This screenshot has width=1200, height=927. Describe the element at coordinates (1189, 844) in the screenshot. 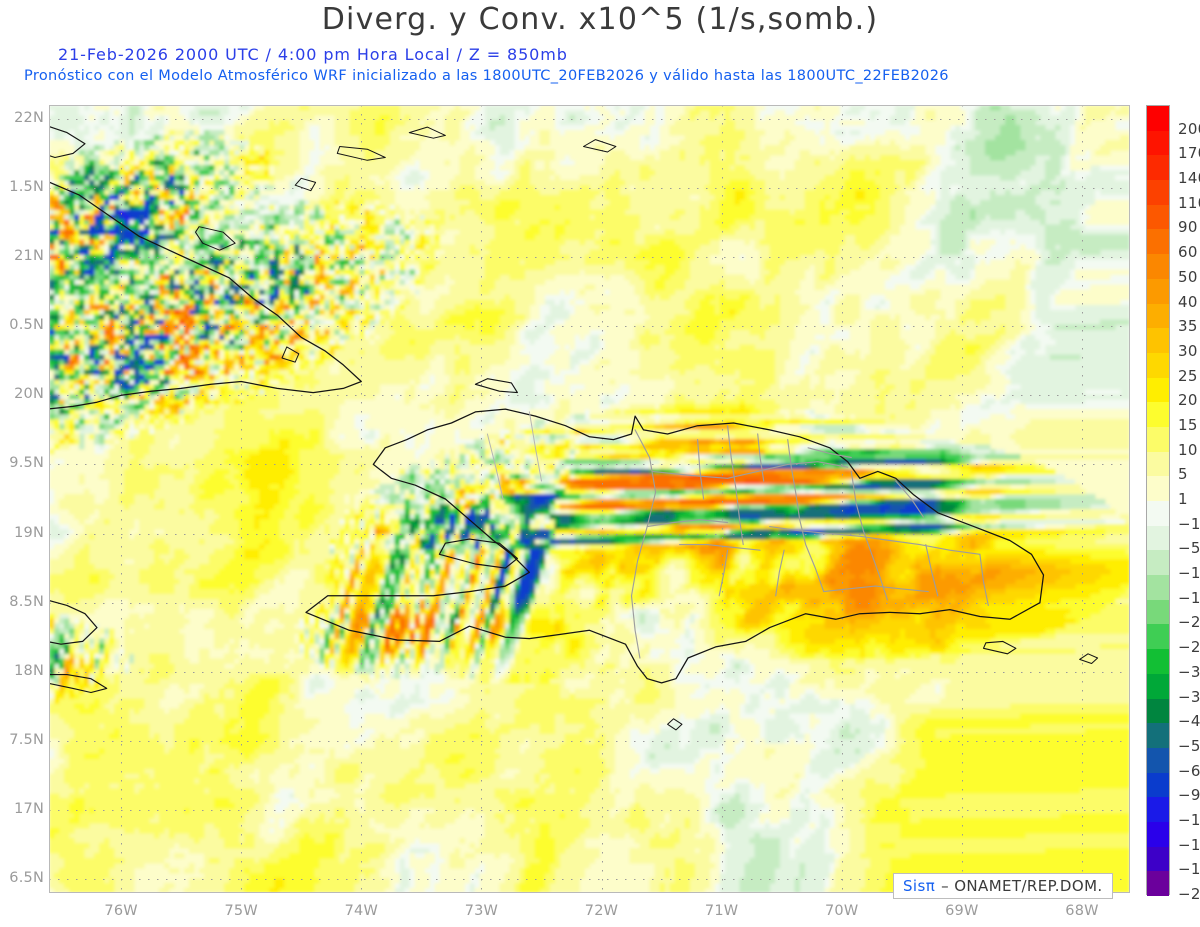

I see `colorbar-tick-29: −140` at that location.